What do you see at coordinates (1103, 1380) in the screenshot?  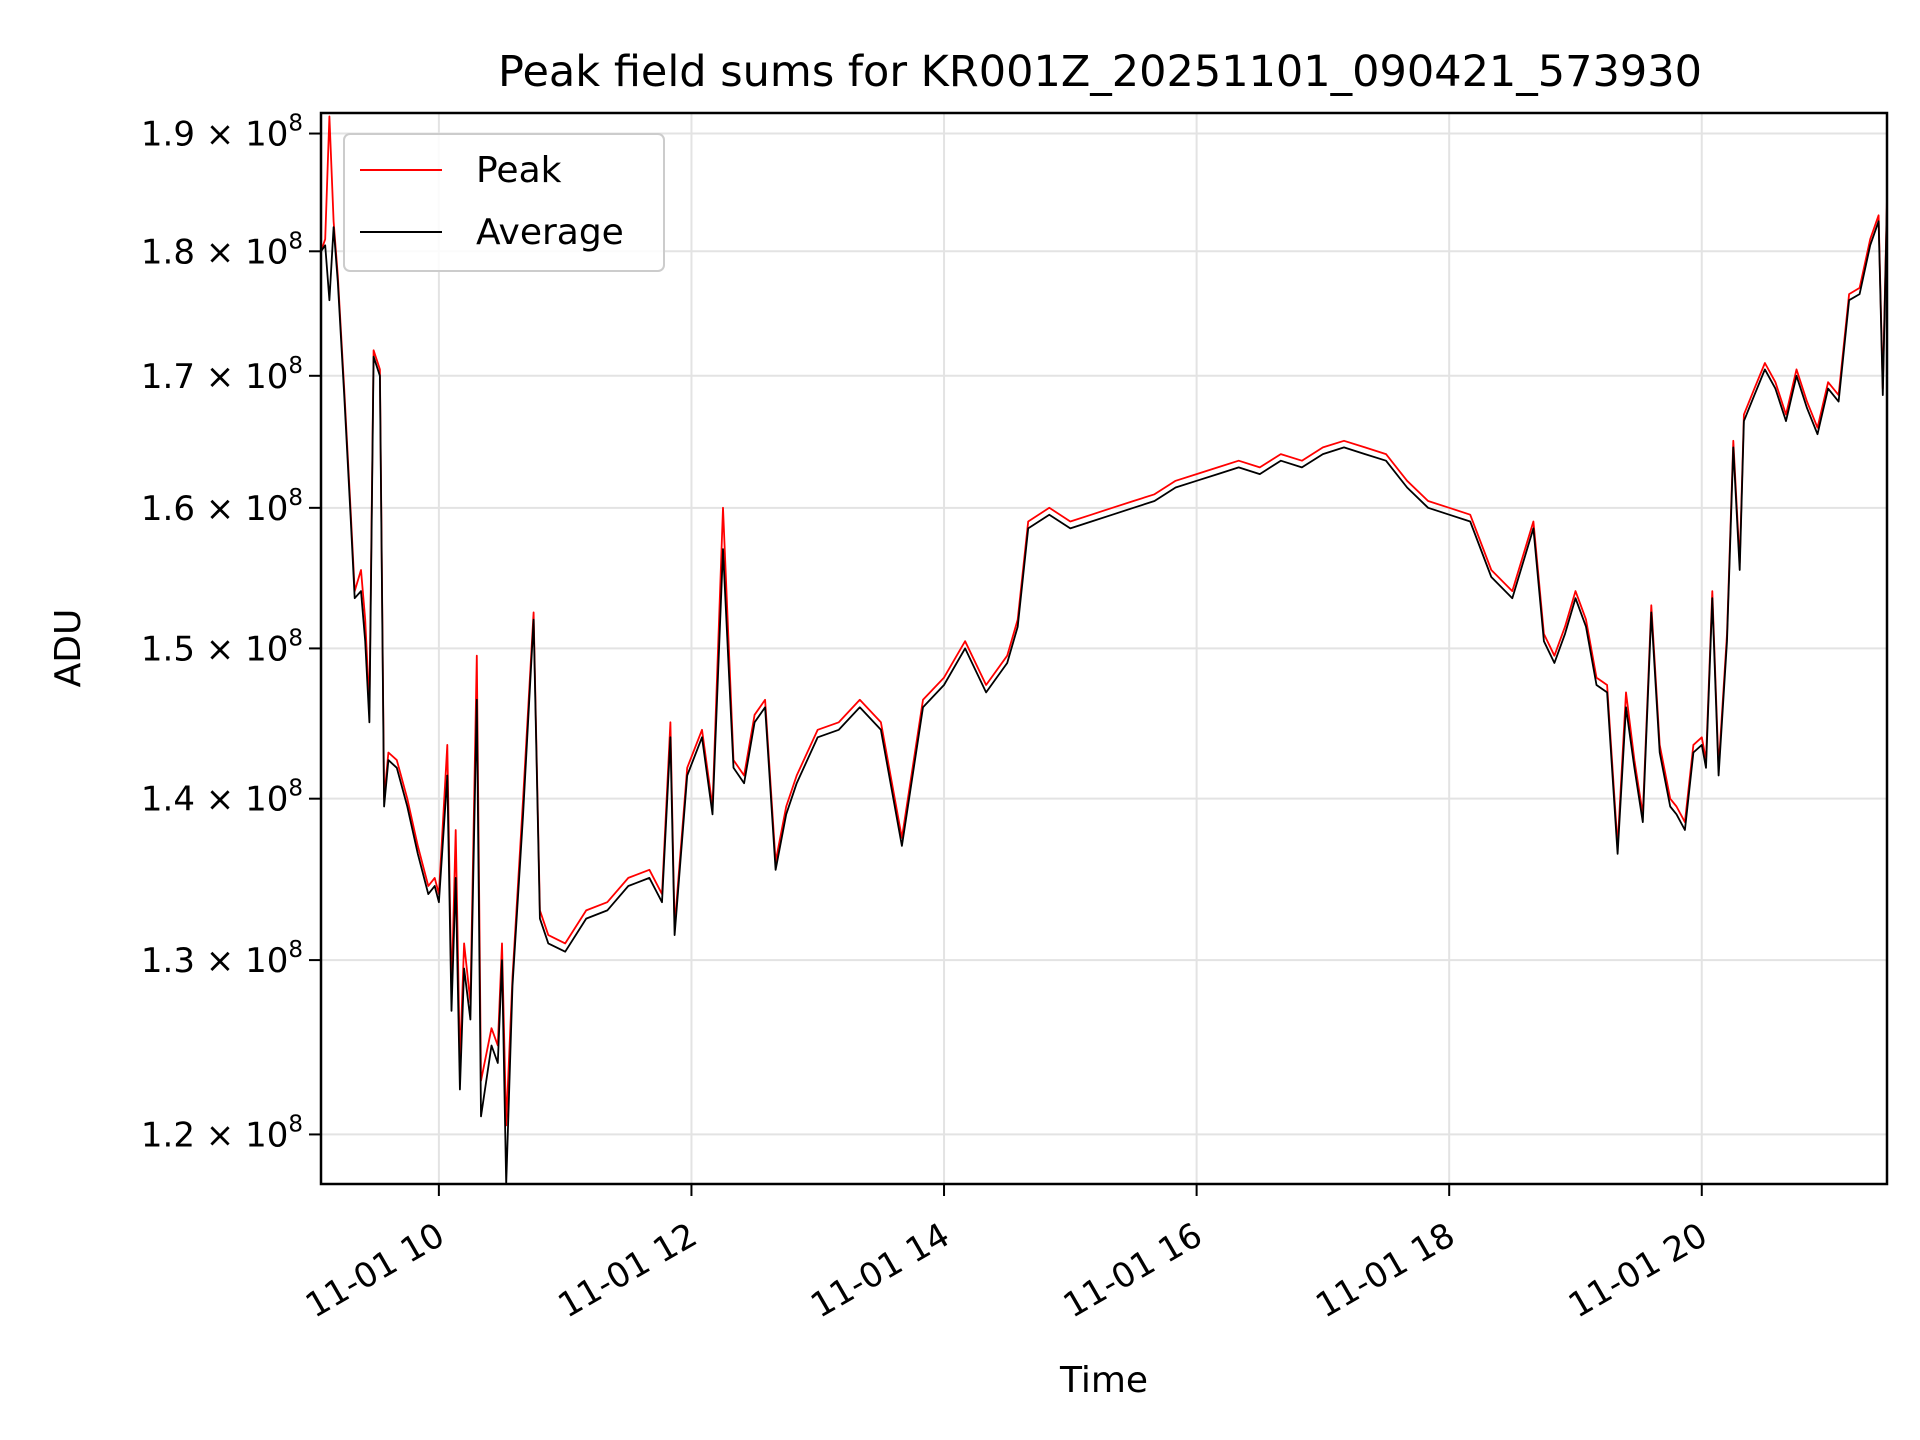 I see `x-axis-title: Time` at bounding box center [1103, 1380].